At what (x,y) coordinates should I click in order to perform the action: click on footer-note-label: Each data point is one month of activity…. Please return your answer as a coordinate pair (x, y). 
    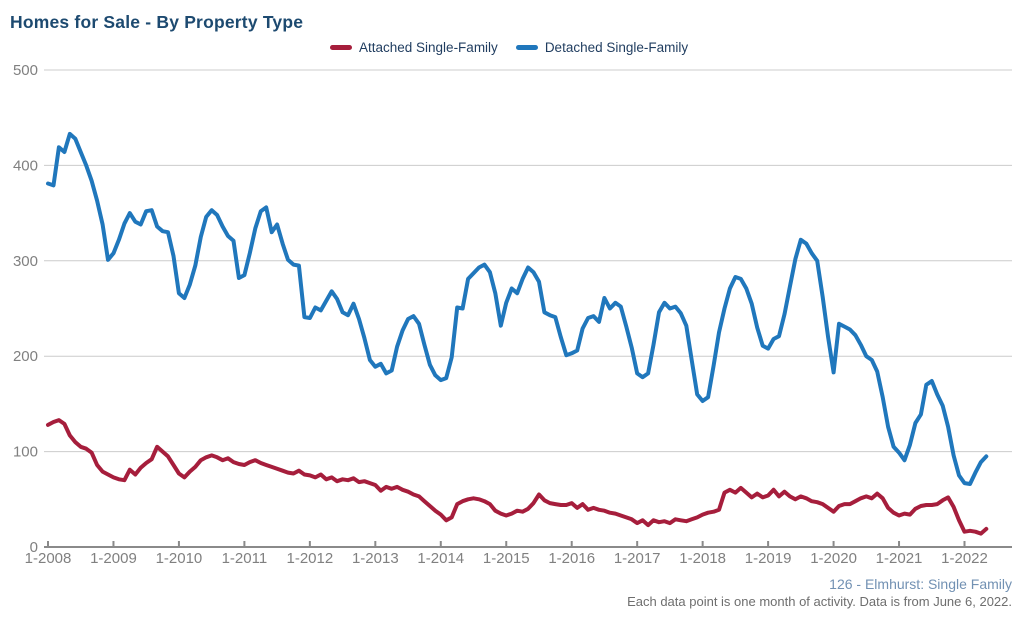
    Looking at the image, I should click on (819, 601).